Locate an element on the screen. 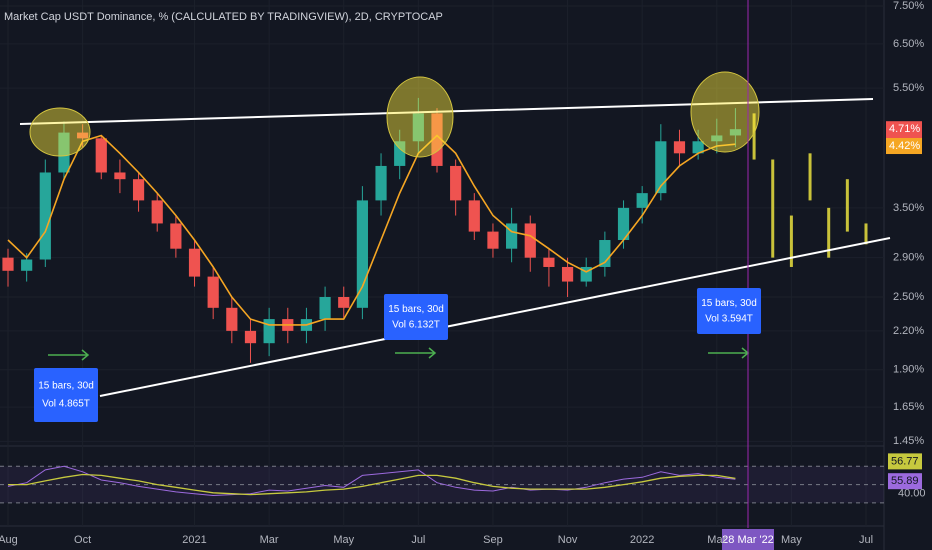  annotation-text: Vol 6.132T is located at coordinates (416, 324).